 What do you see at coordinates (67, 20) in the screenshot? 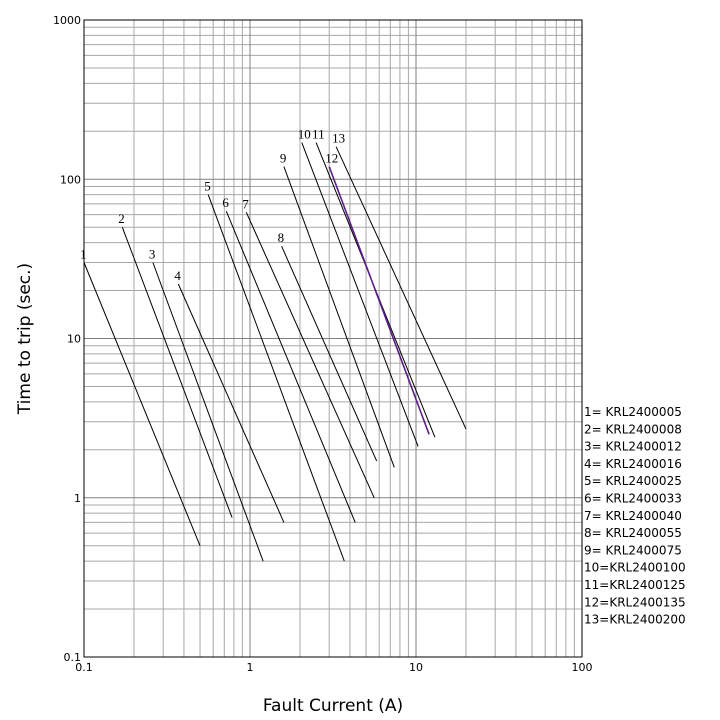
I see `y-tick-label: 1000` at bounding box center [67, 20].